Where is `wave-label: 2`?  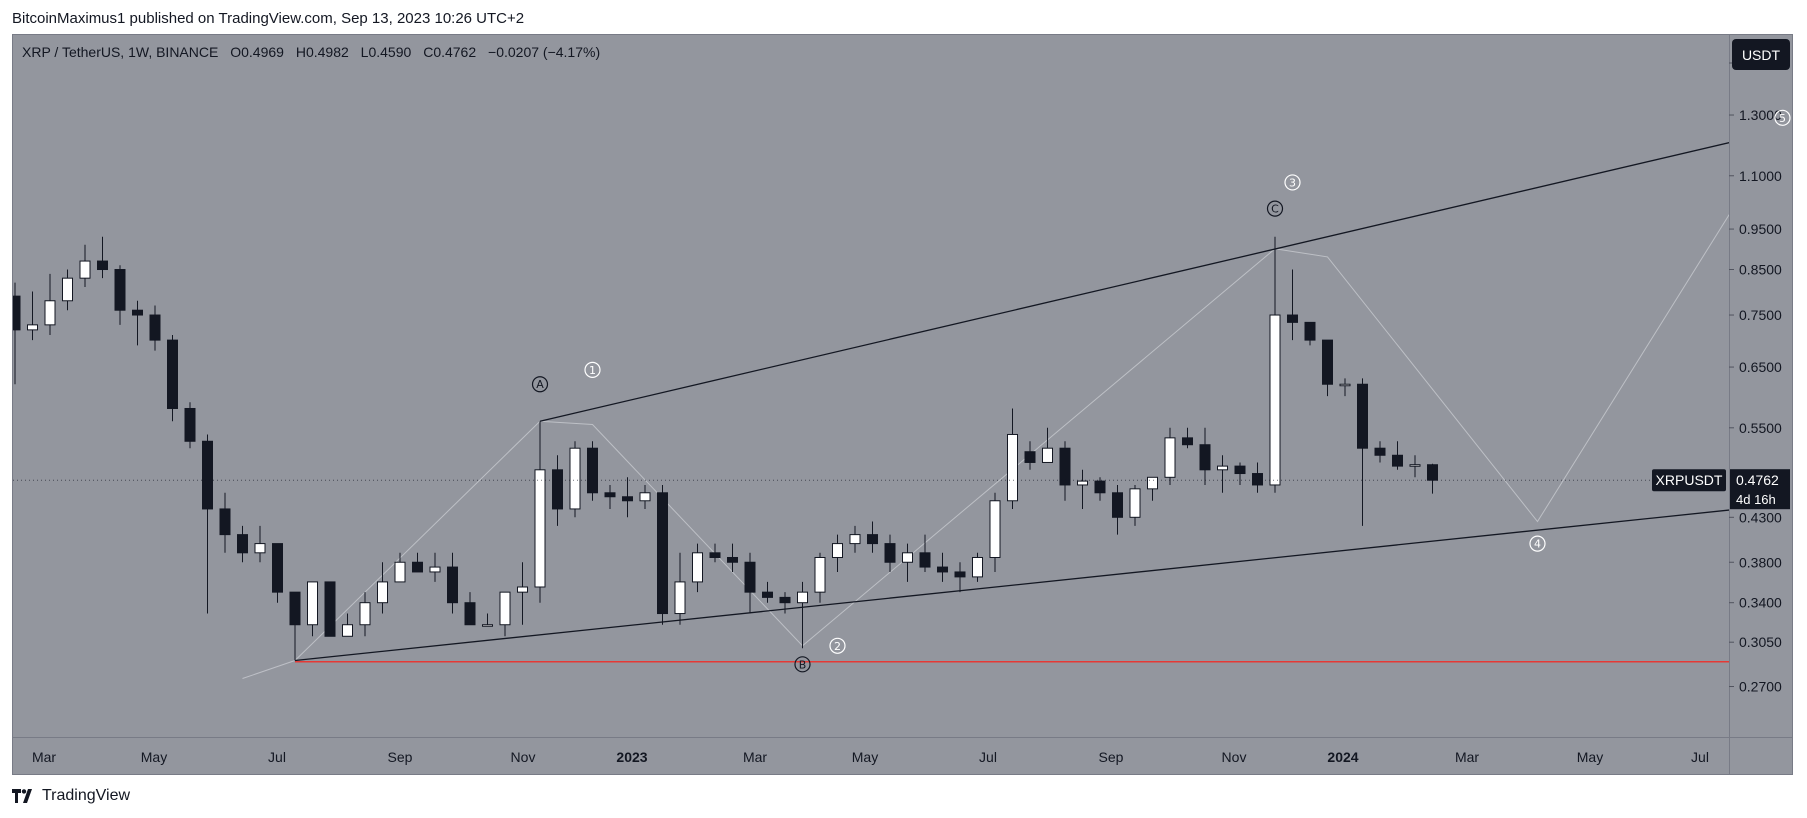 wave-label: 2 is located at coordinates (837, 645).